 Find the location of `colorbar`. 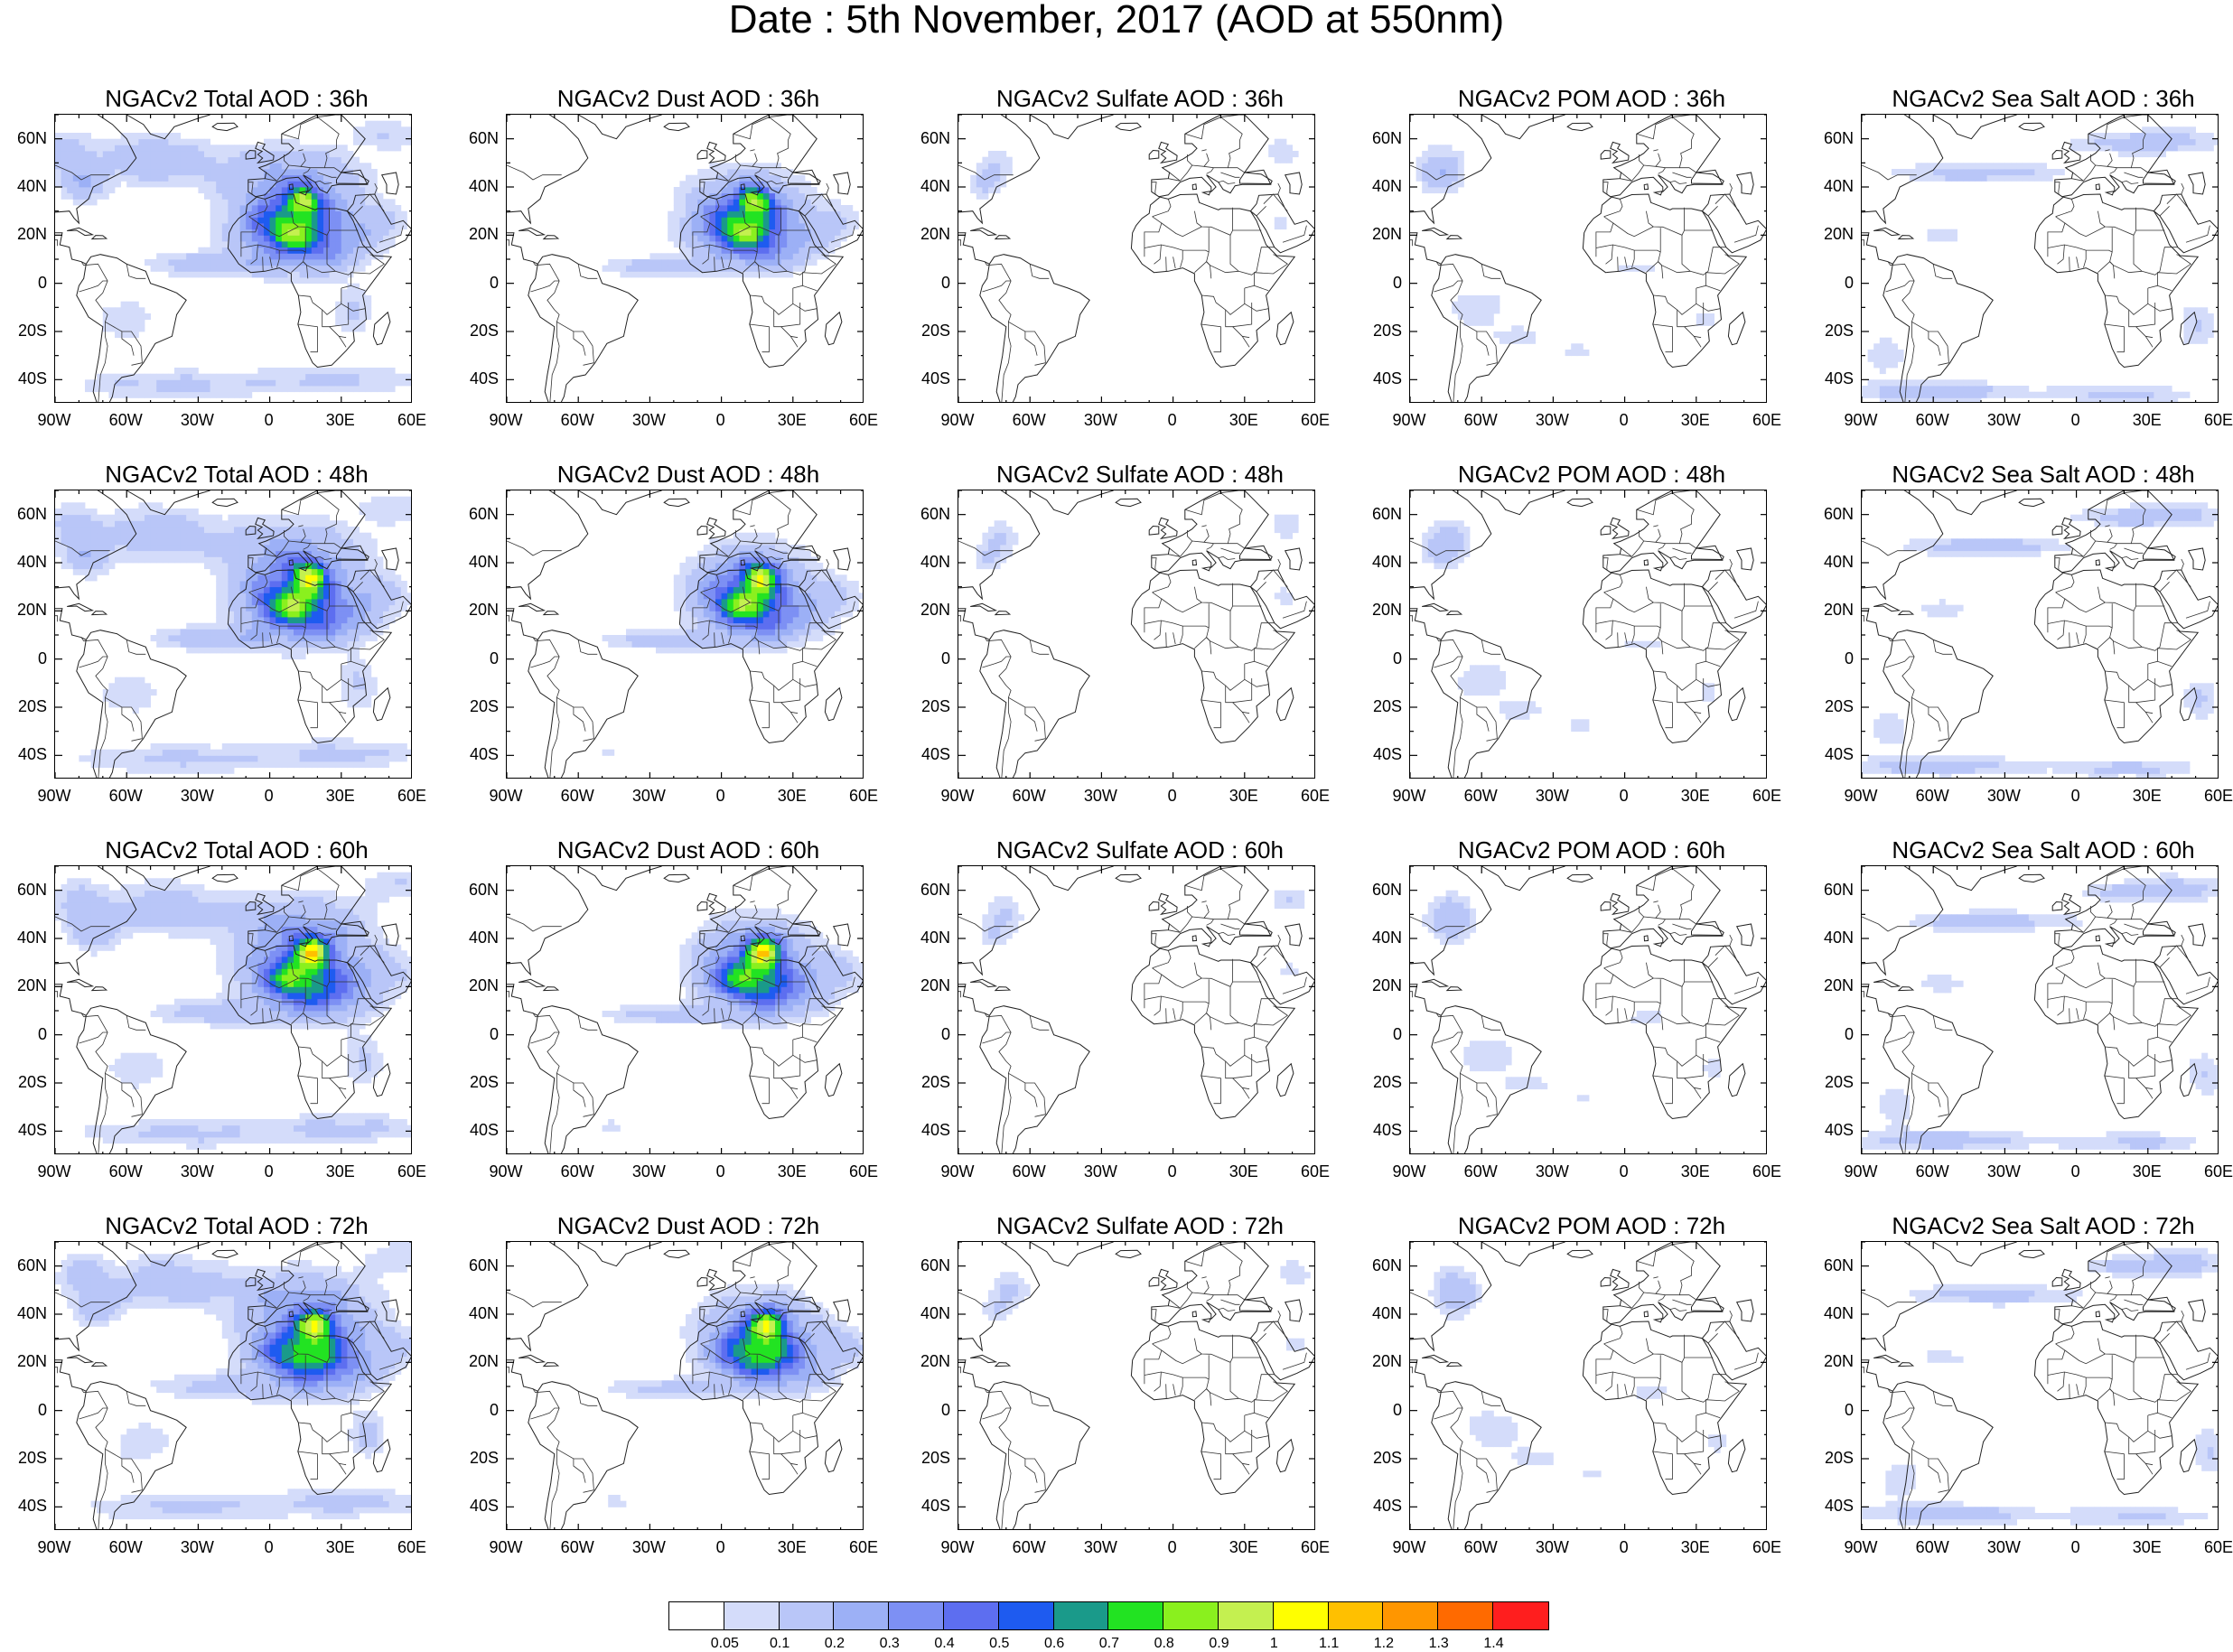

colorbar is located at coordinates (1108, 1615).